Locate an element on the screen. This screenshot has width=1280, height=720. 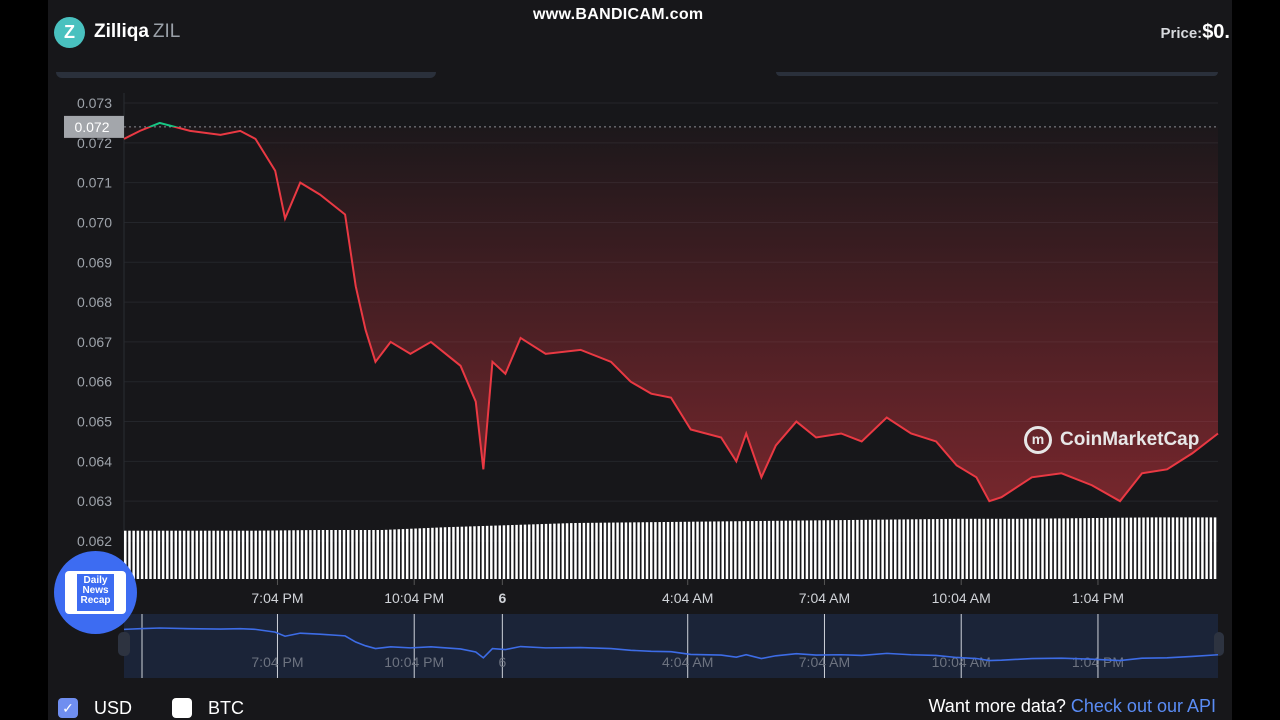
reference-price-box is located at coordinates (94, 126).